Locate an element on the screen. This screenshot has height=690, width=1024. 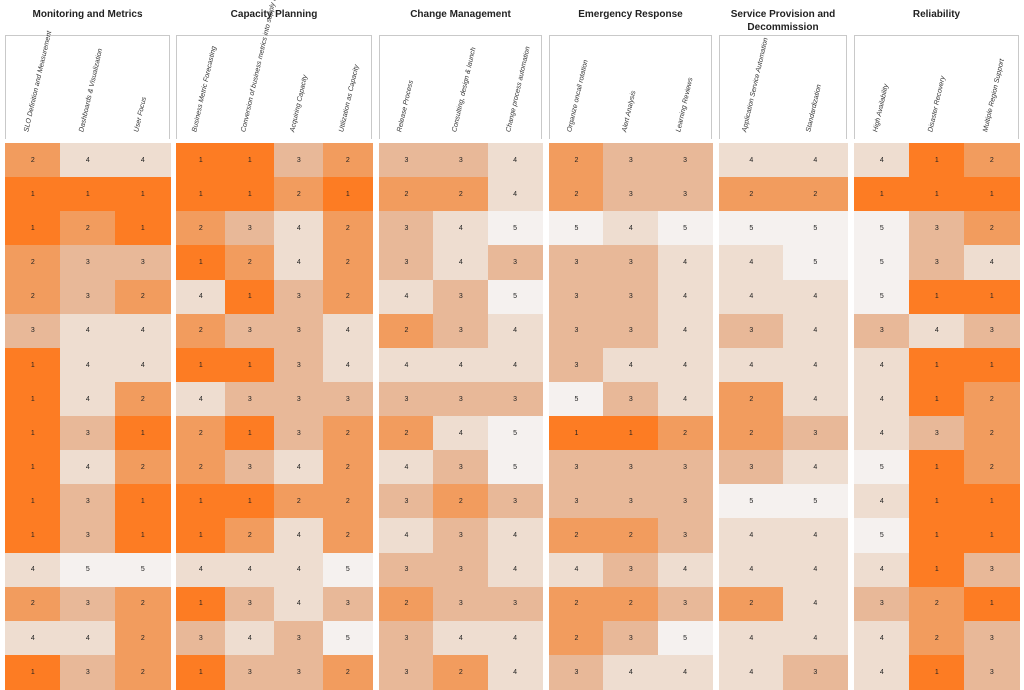
group-title: Monitoring and Metrics is located at coordinates (87, 14).